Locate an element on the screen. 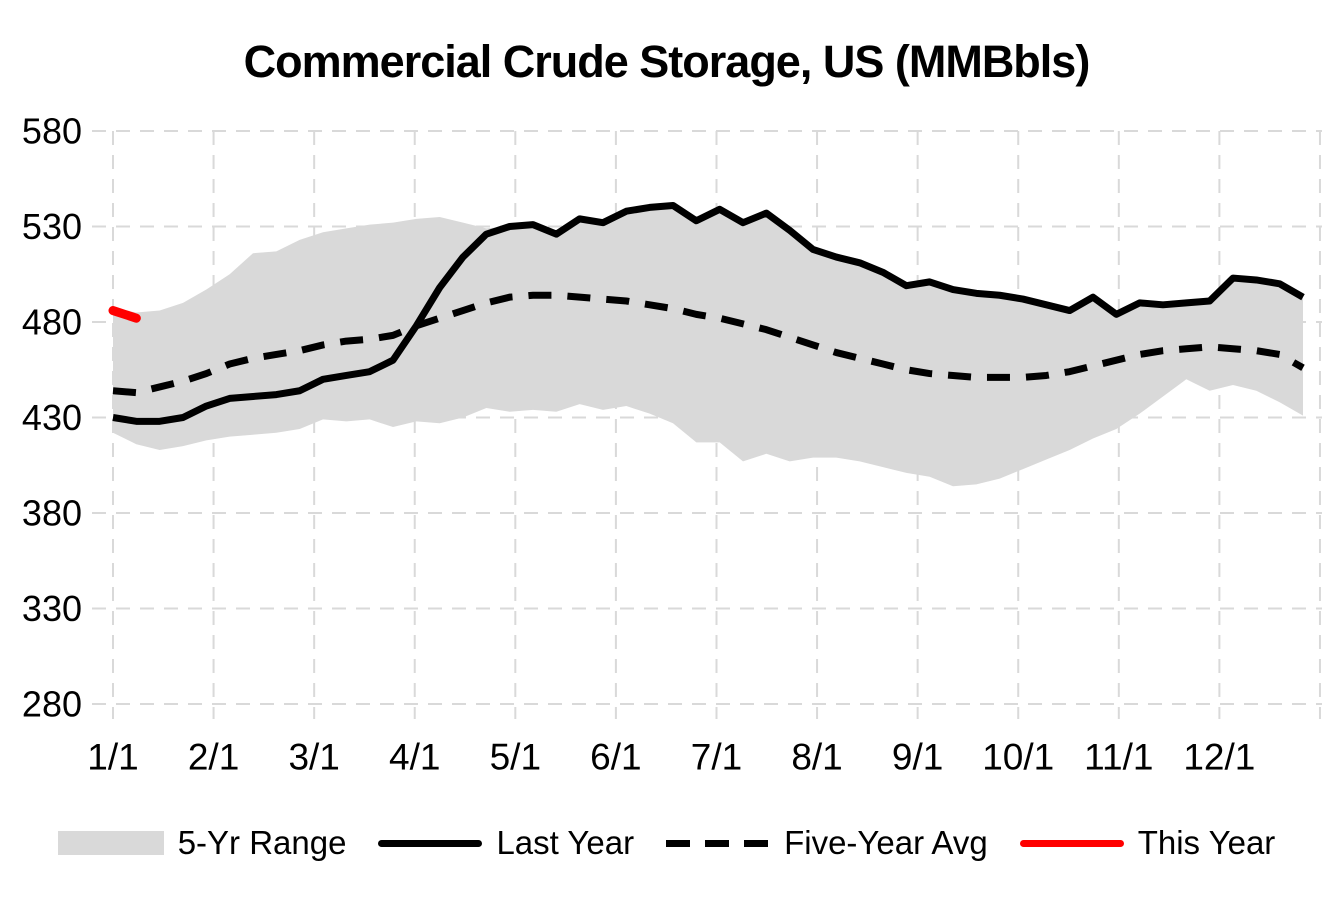 The height and width of the screenshot is (900, 1333). x-axis-label: 10/1 is located at coordinates (1018, 757).